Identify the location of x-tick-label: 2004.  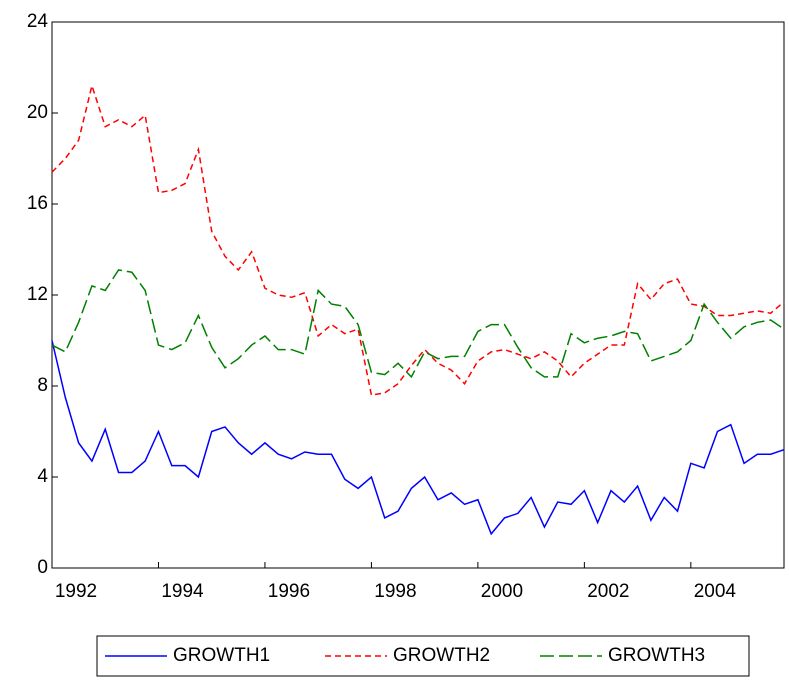
(715, 591).